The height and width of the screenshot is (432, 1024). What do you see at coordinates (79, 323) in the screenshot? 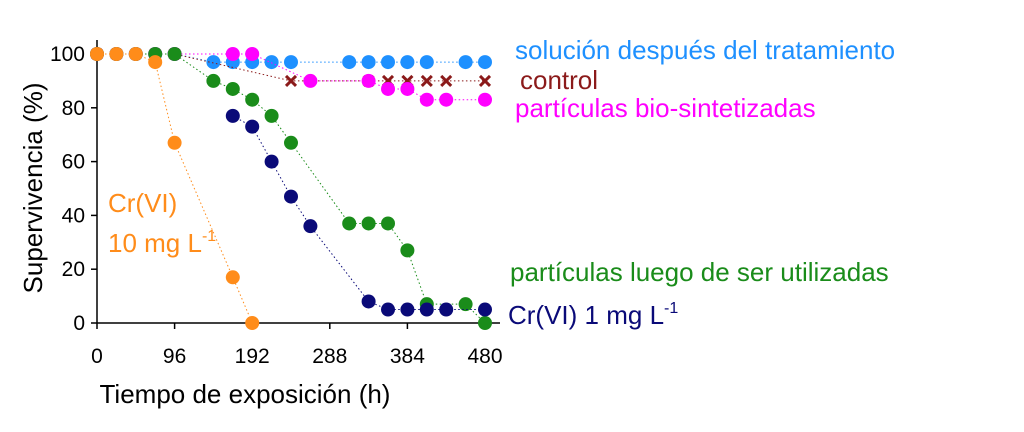
I see `y-tick-label: 0` at bounding box center [79, 323].